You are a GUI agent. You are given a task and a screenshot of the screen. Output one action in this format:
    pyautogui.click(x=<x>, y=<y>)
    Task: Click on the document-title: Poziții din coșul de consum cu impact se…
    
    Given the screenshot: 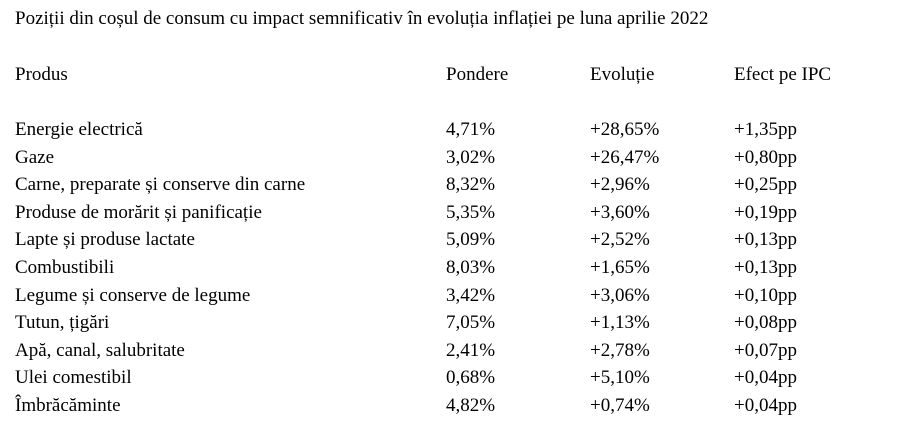 What is the action you would take?
    pyautogui.click(x=362, y=18)
    